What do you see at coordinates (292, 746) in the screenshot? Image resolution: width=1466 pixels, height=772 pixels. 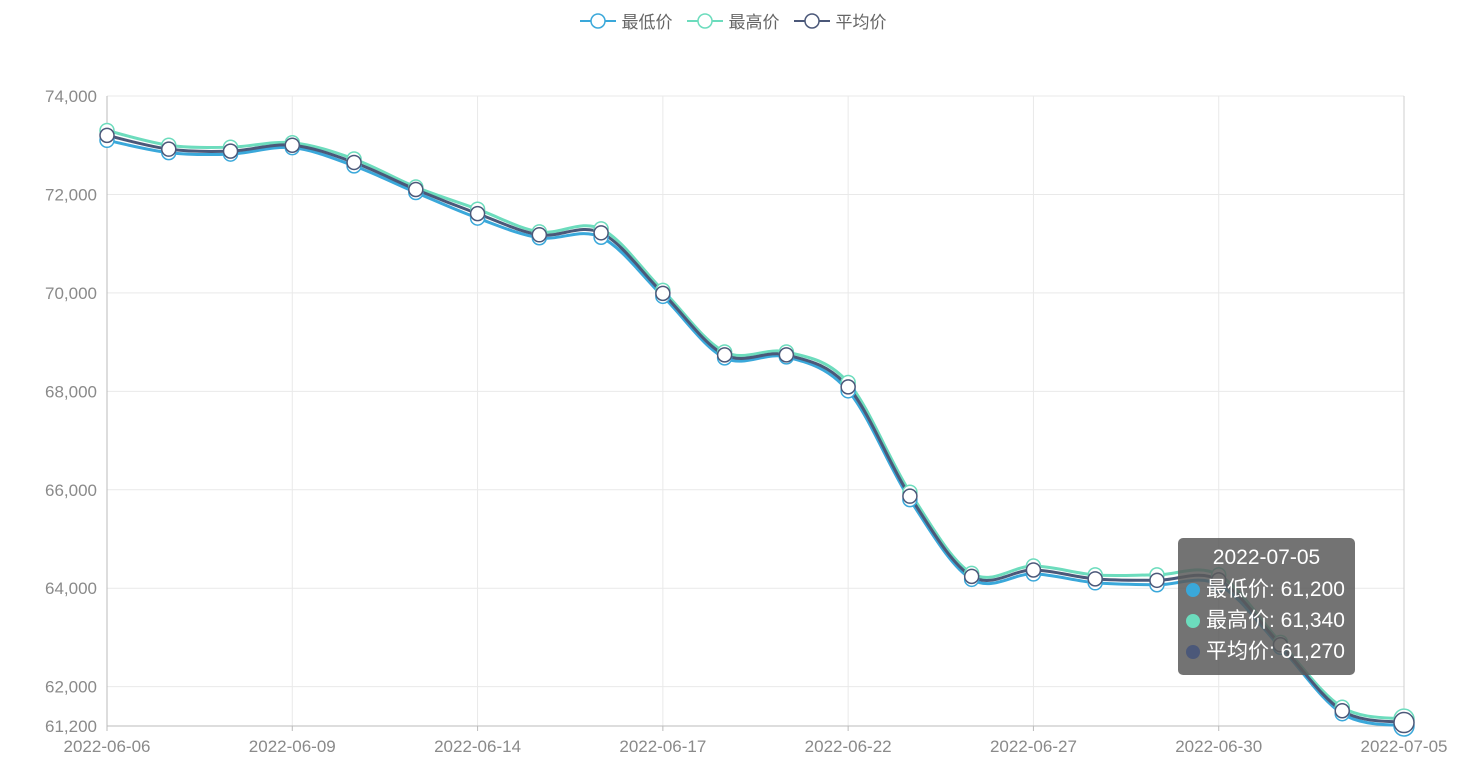 I see `x-tick-label: 2022-06-09` at bounding box center [292, 746].